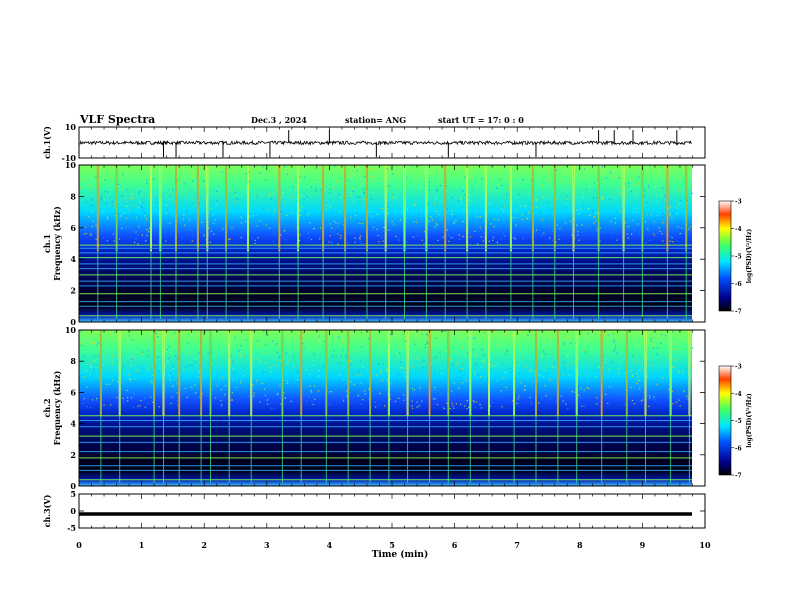  What do you see at coordinates (69, 158) in the screenshot?
I see `ch1-wave-y-tick-label: -10` at bounding box center [69, 158].